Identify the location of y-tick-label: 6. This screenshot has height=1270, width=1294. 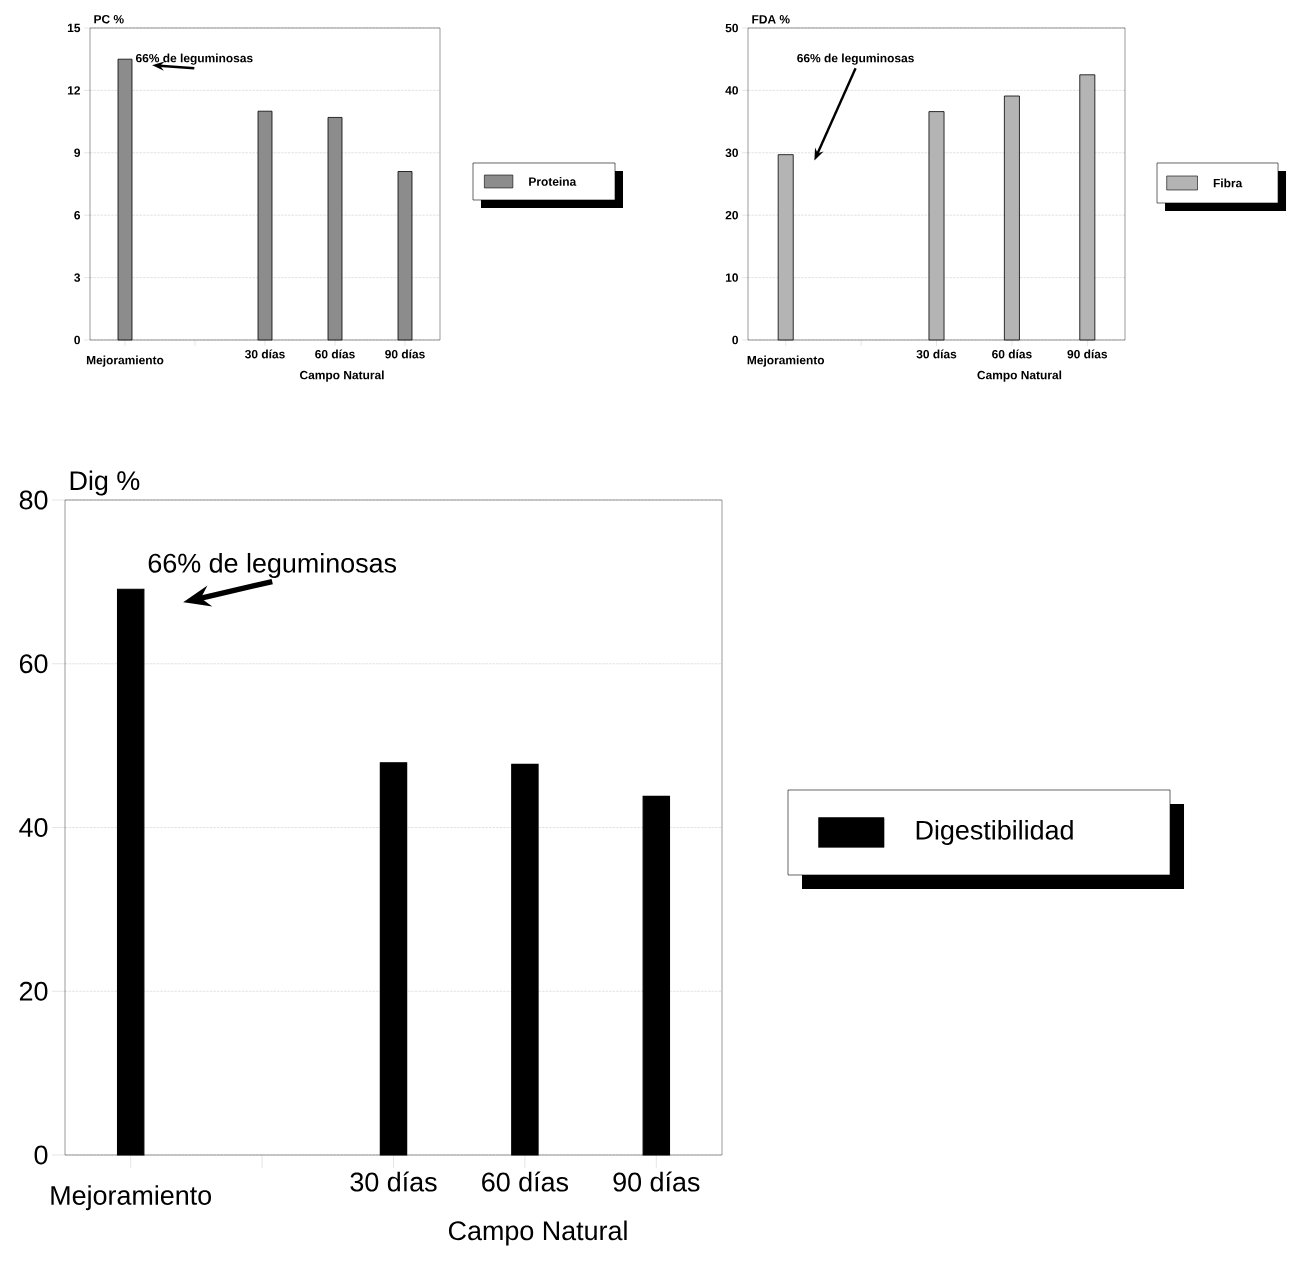
(77, 215).